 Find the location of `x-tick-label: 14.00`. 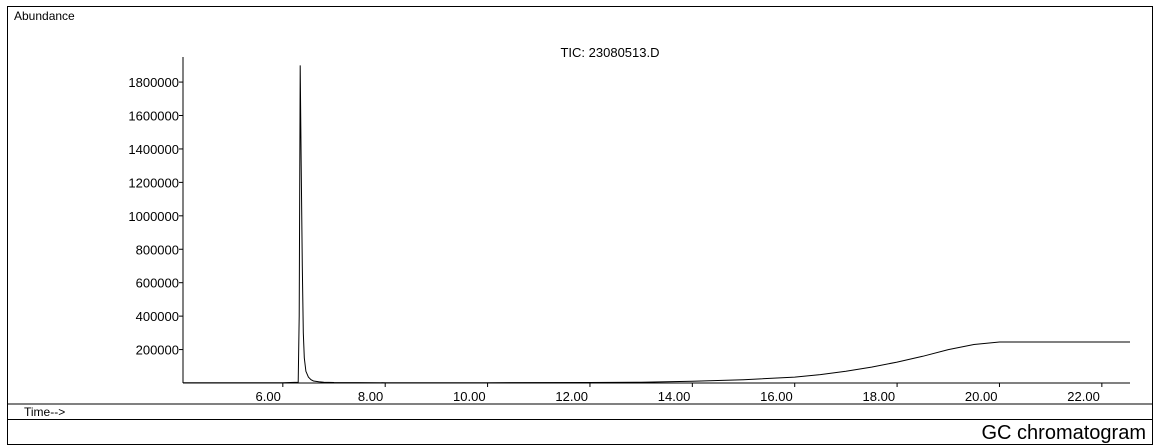

x-tick-label: 14.00 is located at coordinates (674, 396).